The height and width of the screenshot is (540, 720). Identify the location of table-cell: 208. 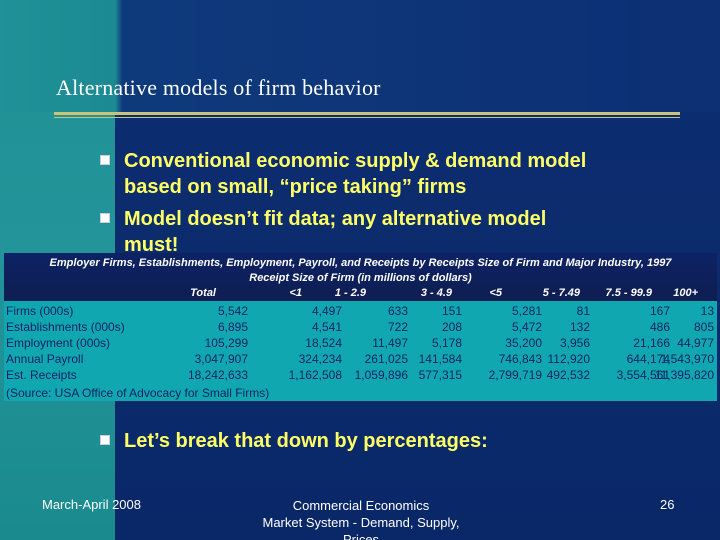
(451, 327).